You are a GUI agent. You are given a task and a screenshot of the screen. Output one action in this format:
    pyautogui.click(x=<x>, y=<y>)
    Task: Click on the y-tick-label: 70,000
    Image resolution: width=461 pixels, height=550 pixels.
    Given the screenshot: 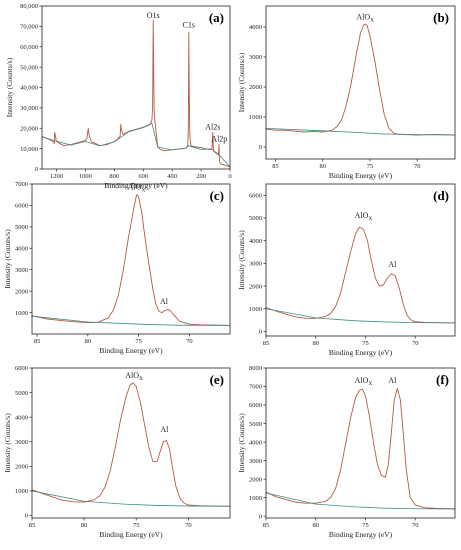 What is the action you would take?
    pyautogui.click(x=29, y=27)
    